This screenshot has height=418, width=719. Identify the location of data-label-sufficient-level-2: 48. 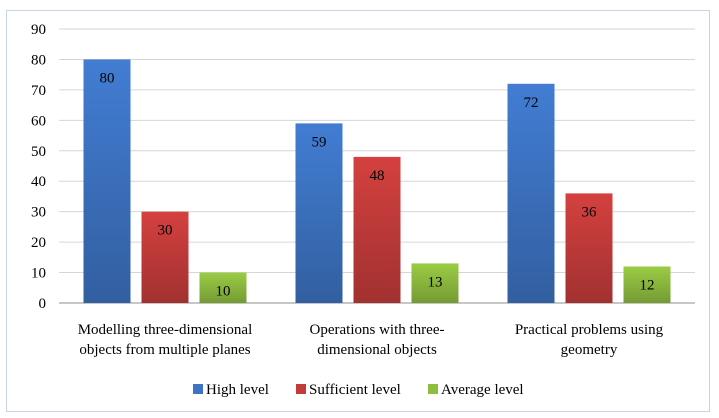
(377, 176).